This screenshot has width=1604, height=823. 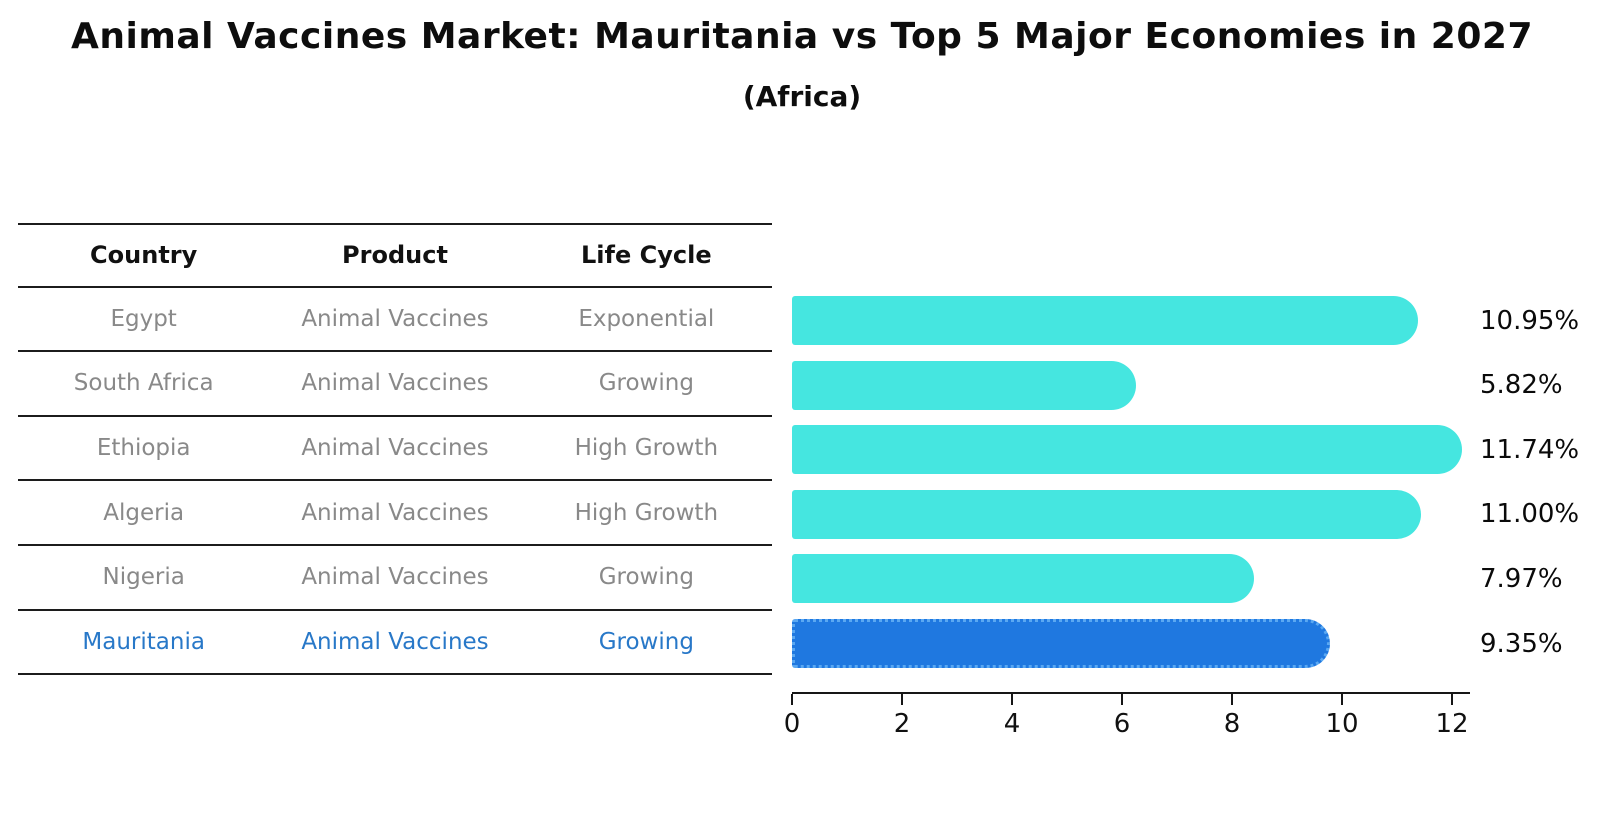 I want to click on cell-country: Egypt, so click(x=143, y=318).